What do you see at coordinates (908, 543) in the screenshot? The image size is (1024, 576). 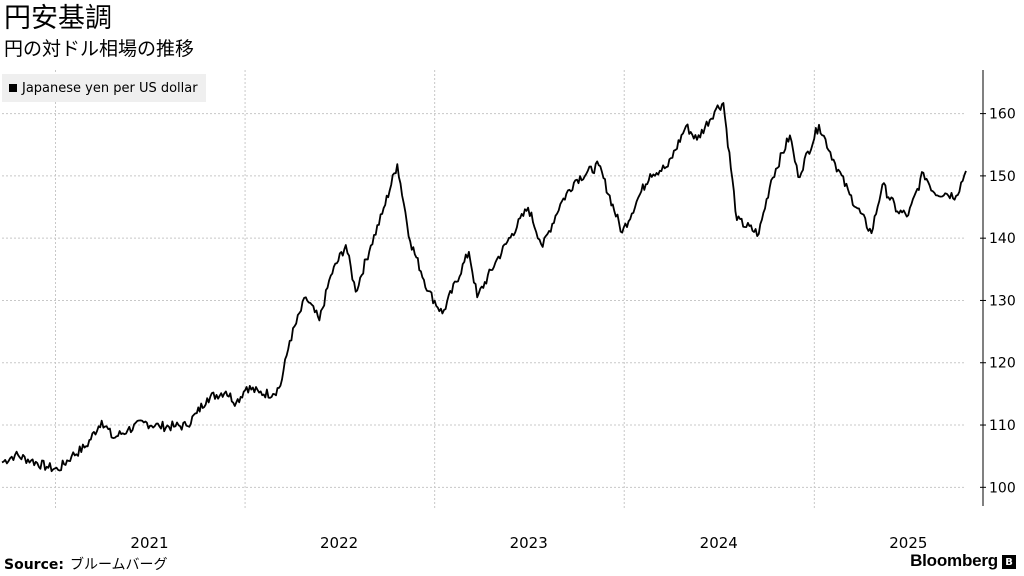 I see `x-tick-label-2025: 2025` at bounding box center [908, 543].